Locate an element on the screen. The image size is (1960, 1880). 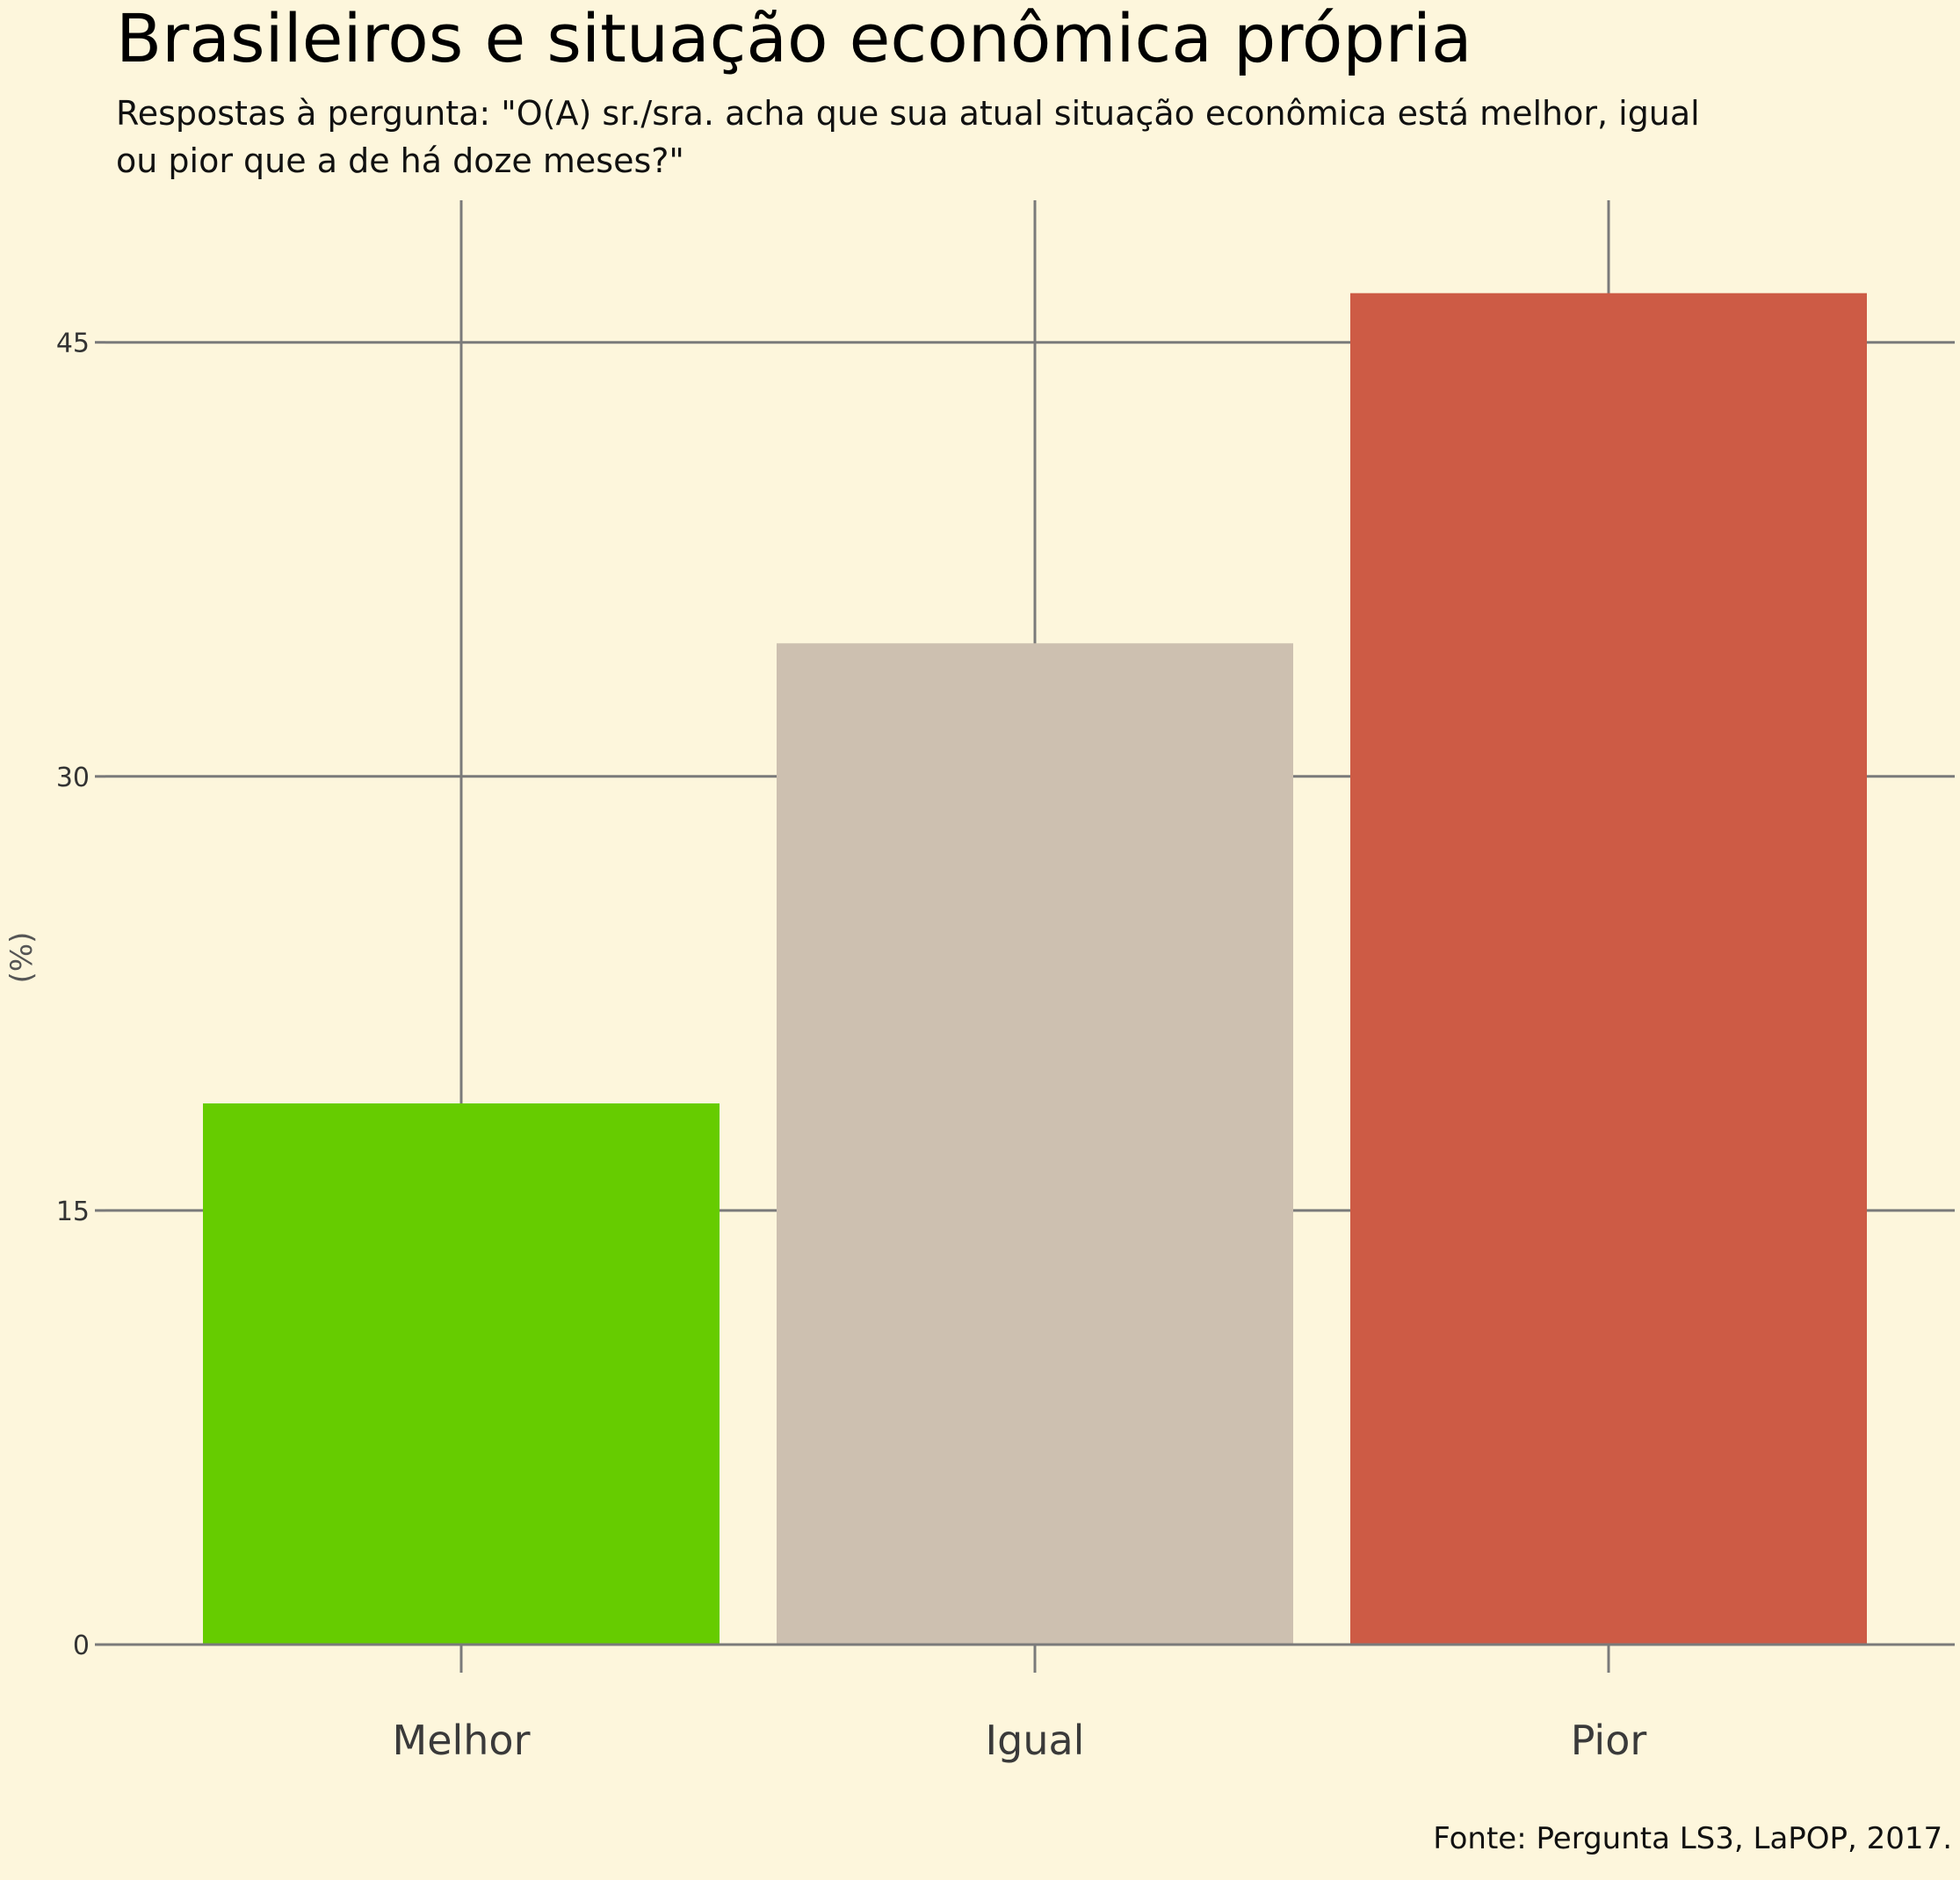
x-tick-label: Pior is located at coordinates (1609, 1740).